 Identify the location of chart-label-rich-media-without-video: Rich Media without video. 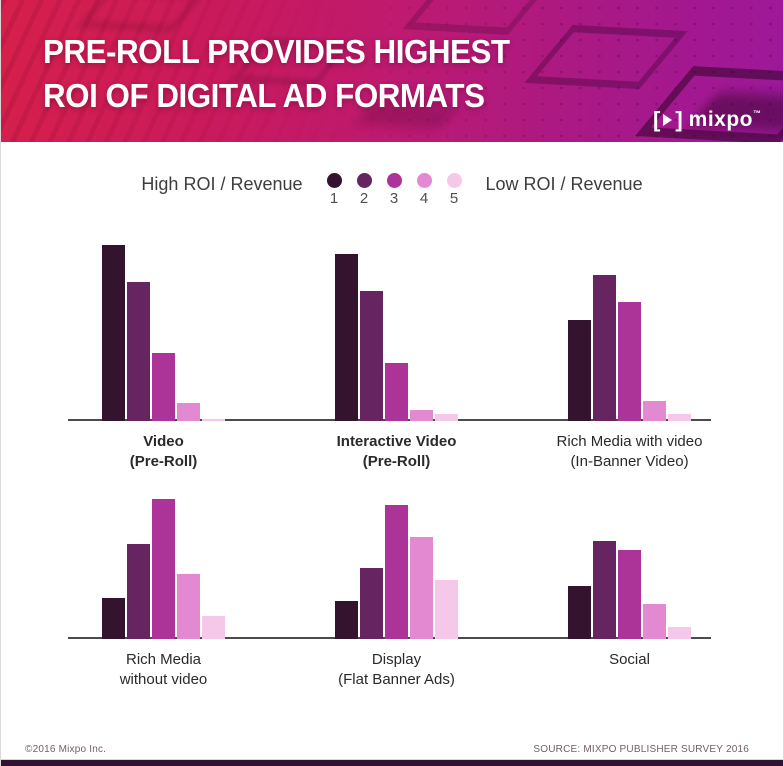
(163, 669).